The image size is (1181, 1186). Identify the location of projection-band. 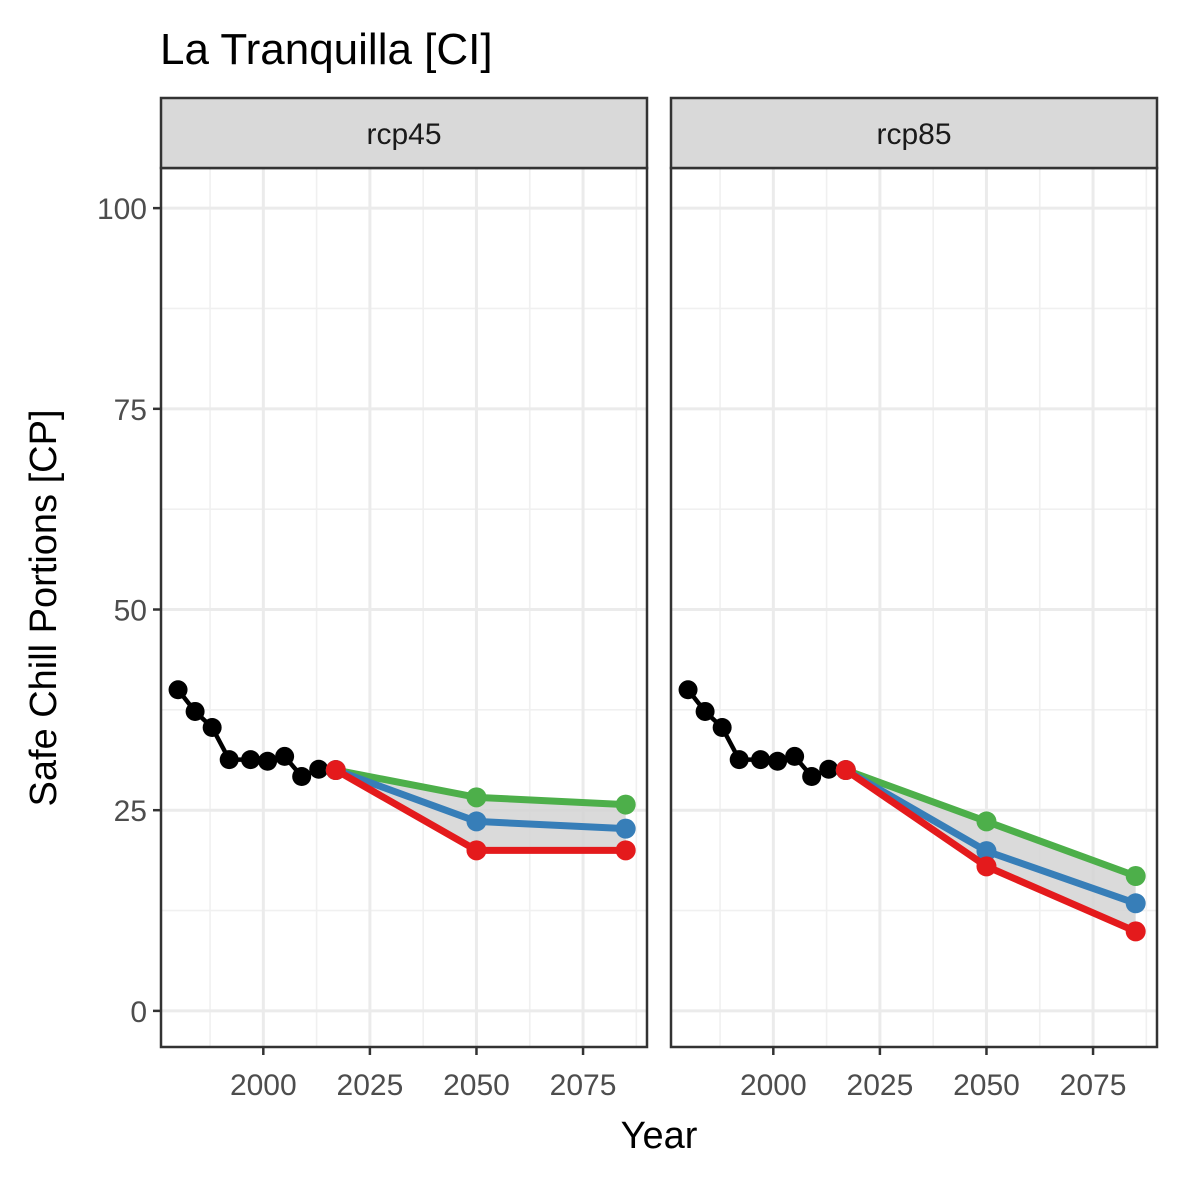
(480, 810).